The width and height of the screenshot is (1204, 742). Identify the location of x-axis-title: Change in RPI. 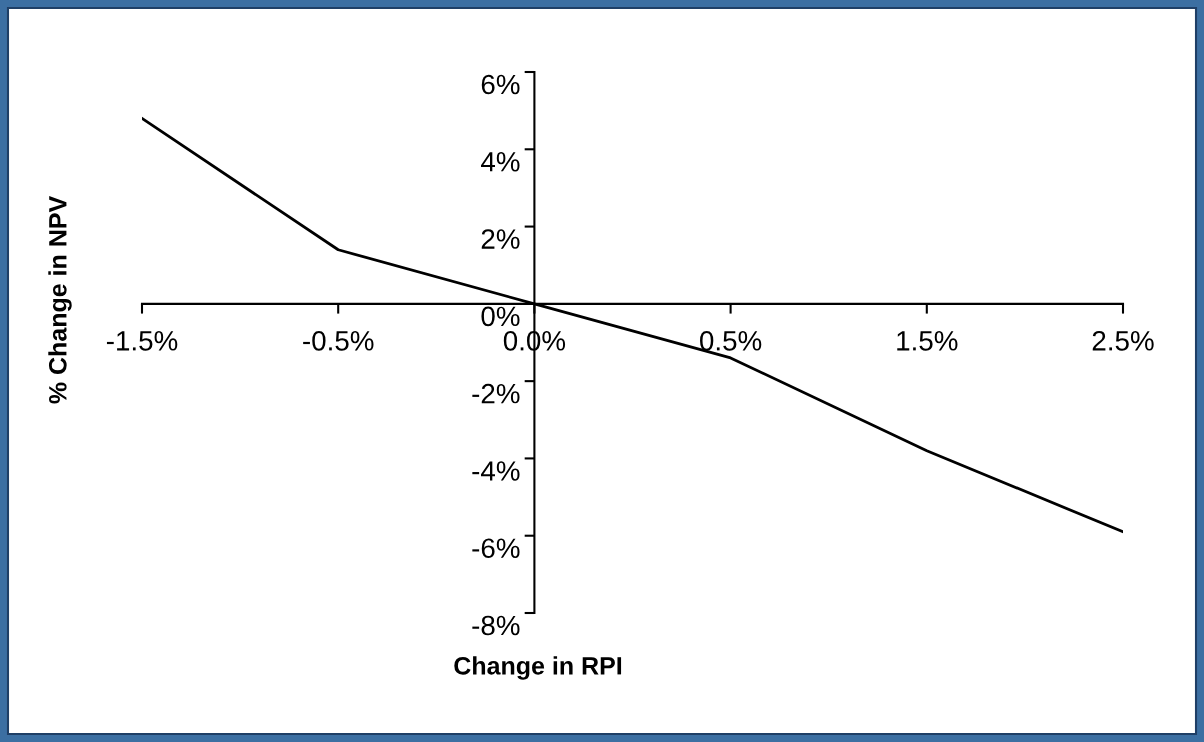
(538, 668).